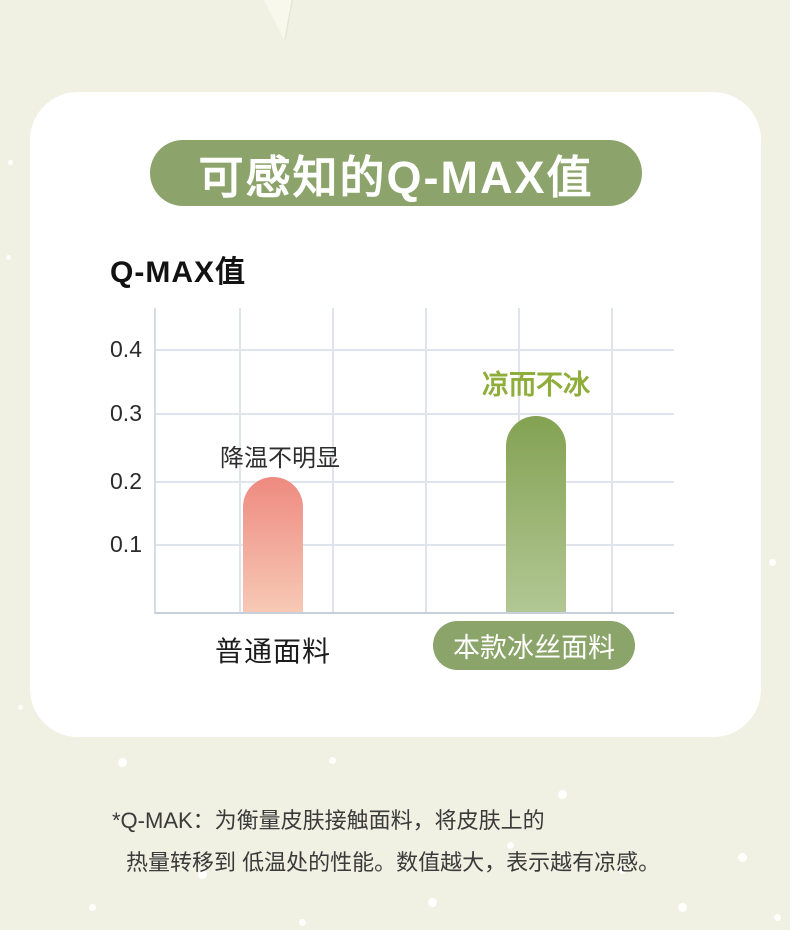 This screenshot has height=930, width=790. I want to click on footnote-line-1: *Q-MAK：为衡量皮肤接触面料，将皮肤上的, so click(328, 820).